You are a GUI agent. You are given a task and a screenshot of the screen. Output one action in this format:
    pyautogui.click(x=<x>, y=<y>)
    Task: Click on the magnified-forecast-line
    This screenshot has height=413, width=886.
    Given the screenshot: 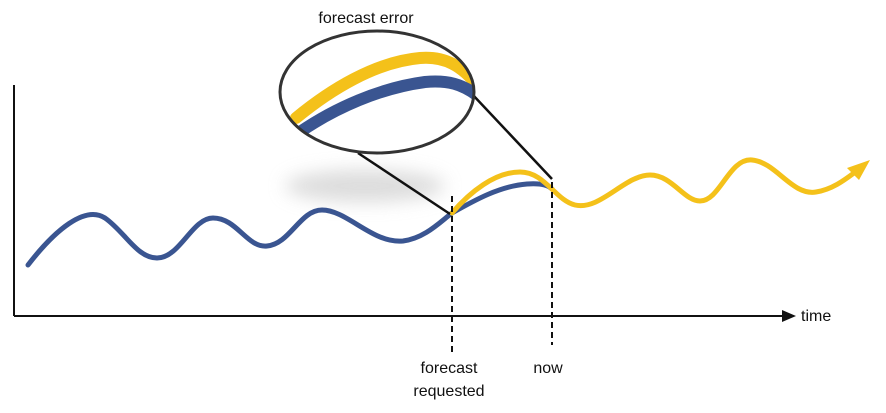 What is the action you would take?
    pyautogui.click(x=382, y=87)
    